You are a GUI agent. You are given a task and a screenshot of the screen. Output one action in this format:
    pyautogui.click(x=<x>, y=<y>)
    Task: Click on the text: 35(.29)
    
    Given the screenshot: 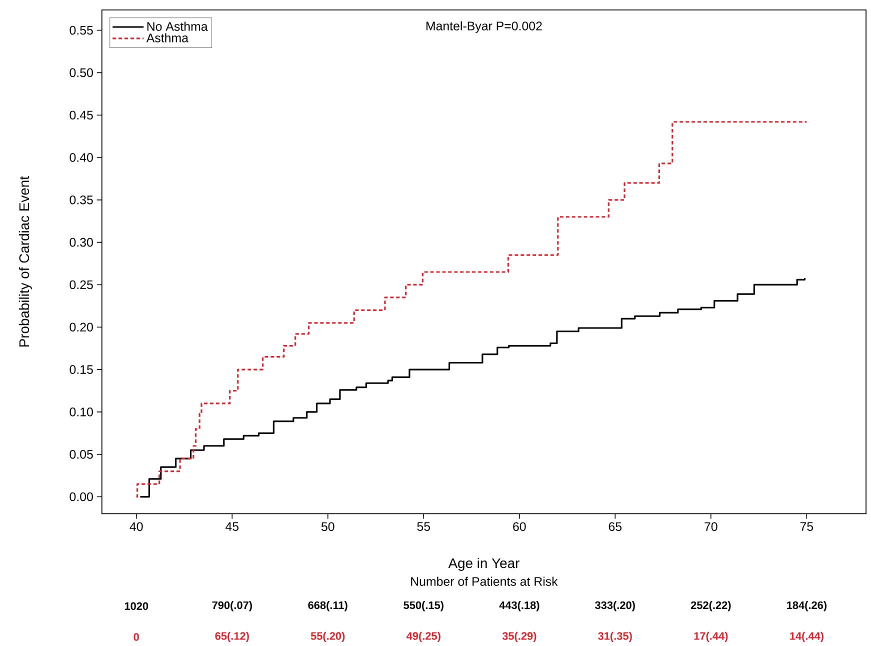 What is the action you would take?
    pyautogui.click(x=519, y=637)
    